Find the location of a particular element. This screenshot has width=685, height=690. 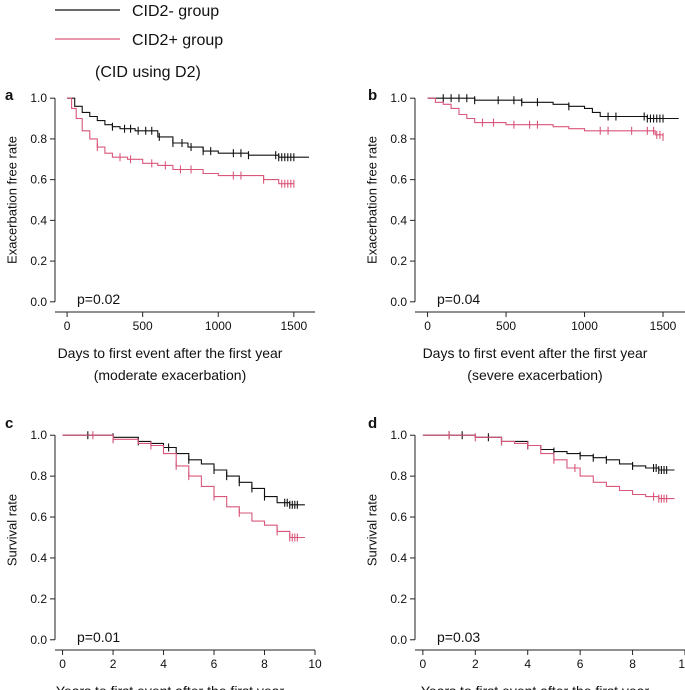

p-value-label: p=0.04 is located at coordinates (458, 299).